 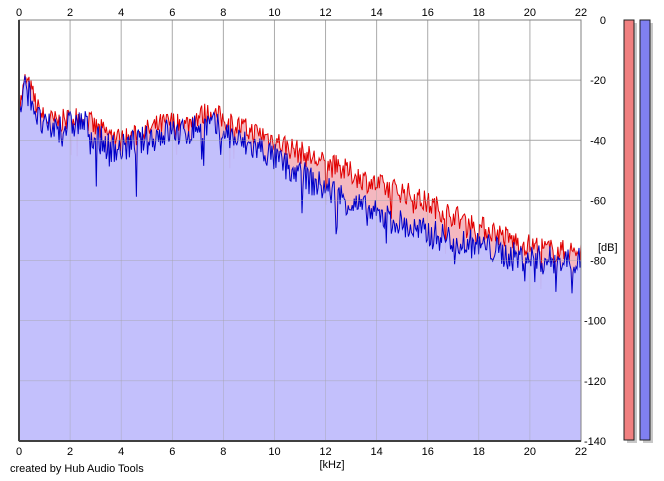 What do you see at coordinates (223, 13) in the screenshot?
I see `x-tick-label-top: 8` at bounding box center [223, 13].